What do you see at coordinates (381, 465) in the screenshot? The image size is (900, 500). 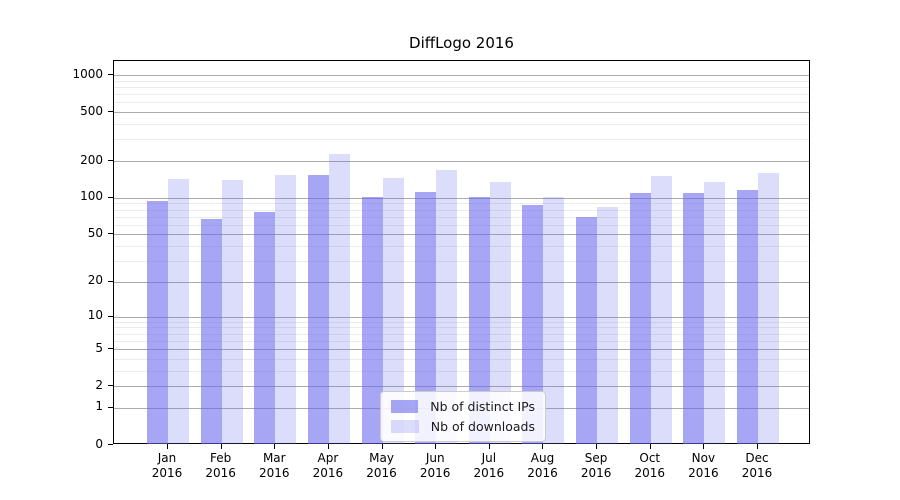 I see `x-tick-label: May 2016` at bounding box center [381, 465].